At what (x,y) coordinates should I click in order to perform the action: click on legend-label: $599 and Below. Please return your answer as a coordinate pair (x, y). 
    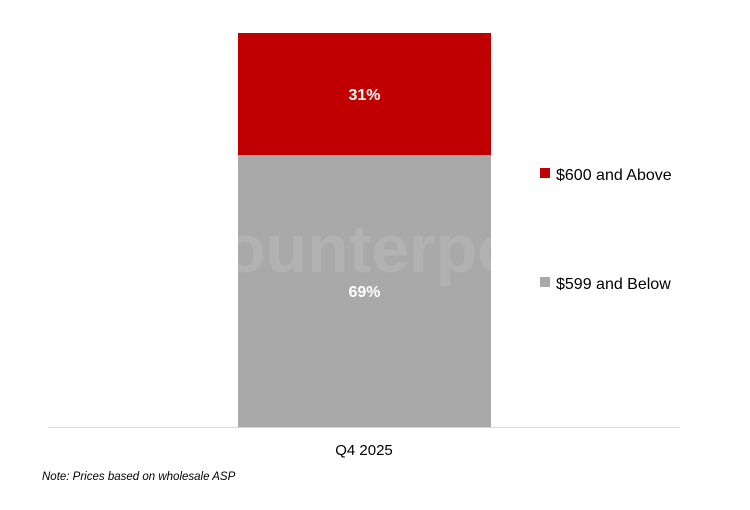
    Looking at the image, I should click on (613, 284).